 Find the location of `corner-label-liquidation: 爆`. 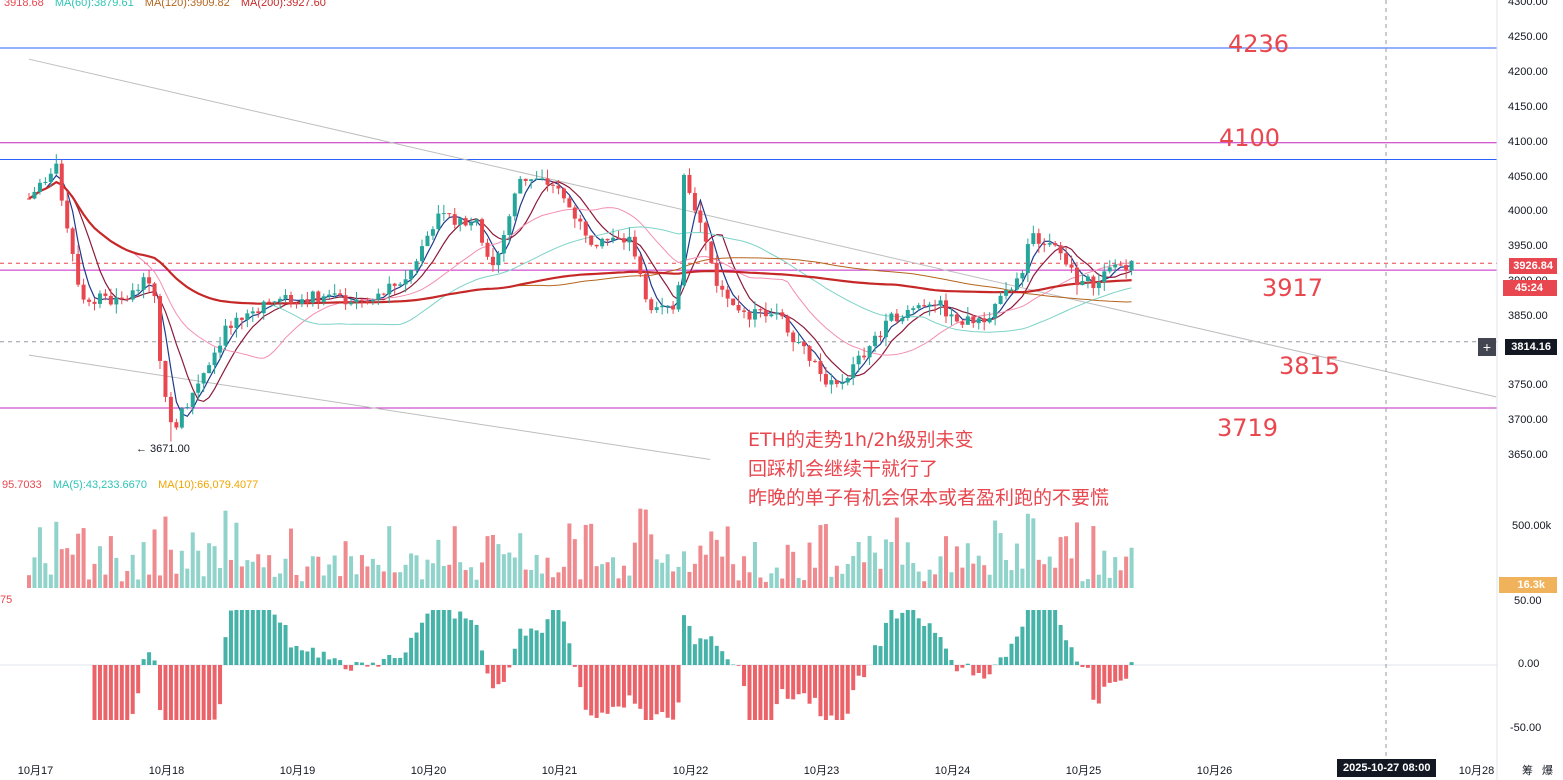

corner-label-liquidation: 爆 is located at coordinates (1547, 771).